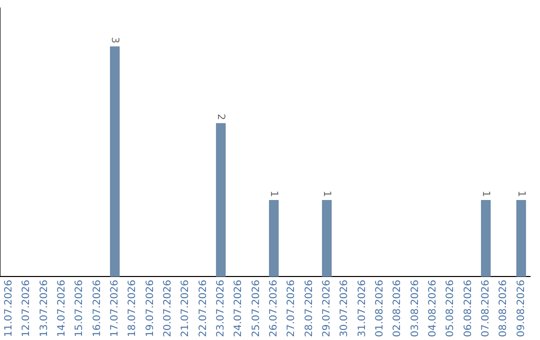  I want to click on x-tick-label: 13.07.2026, so click(44, 309).